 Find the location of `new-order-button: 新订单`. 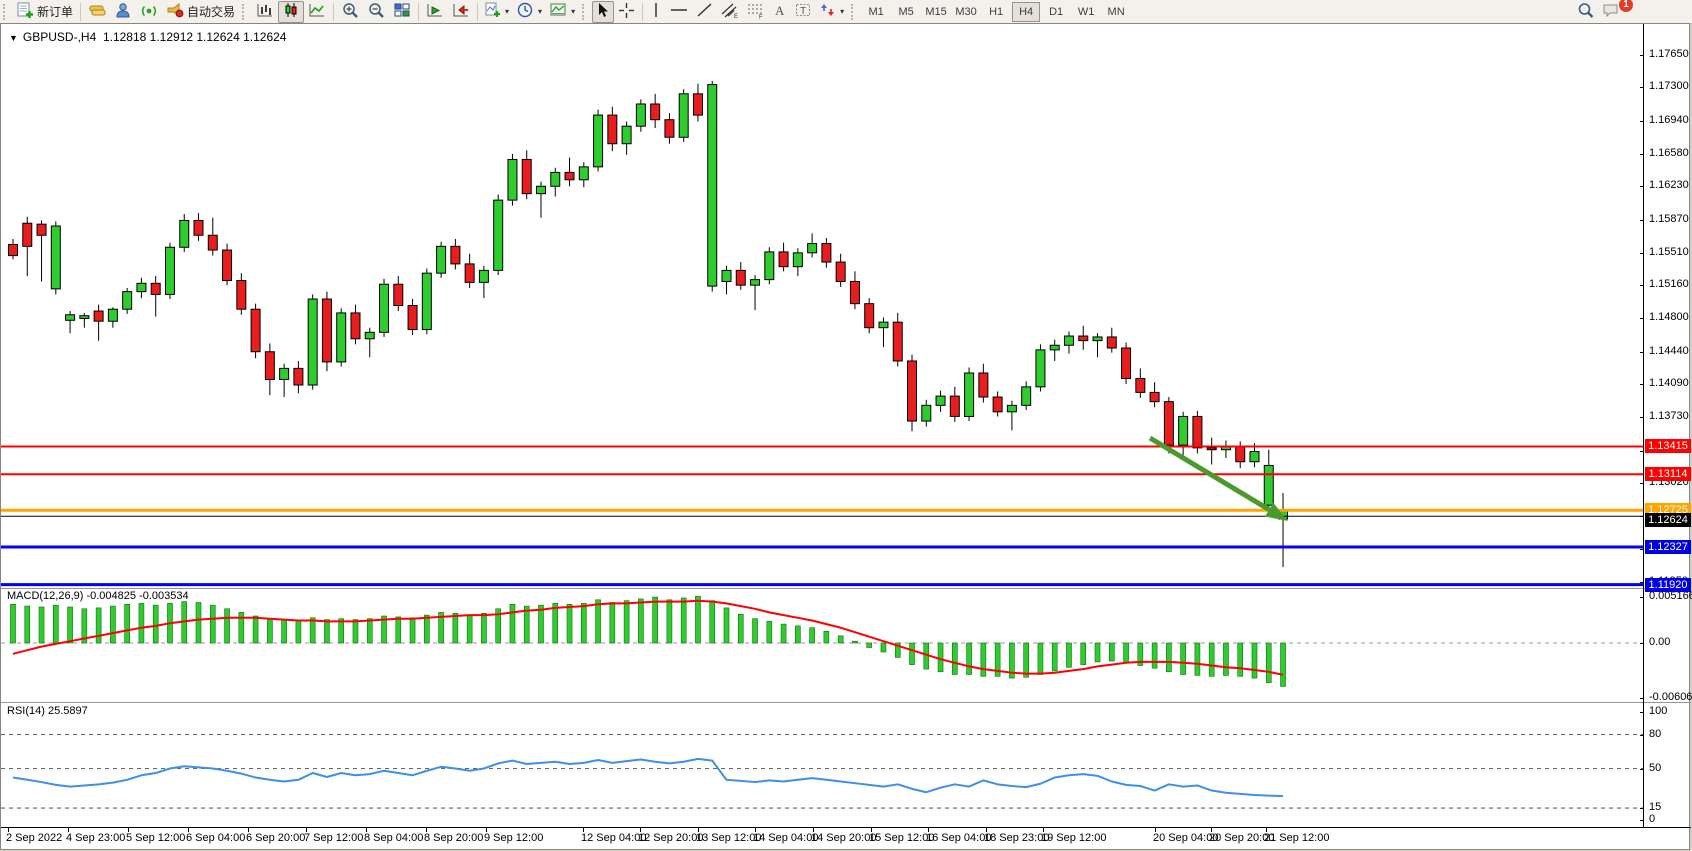

new-order-button: 新订单 is located at coordinates (45, 12).